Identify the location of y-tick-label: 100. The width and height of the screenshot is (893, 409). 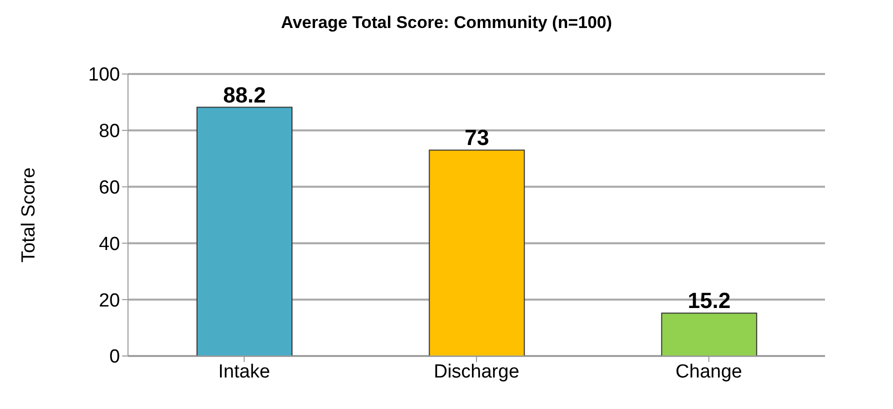
(104, 75).